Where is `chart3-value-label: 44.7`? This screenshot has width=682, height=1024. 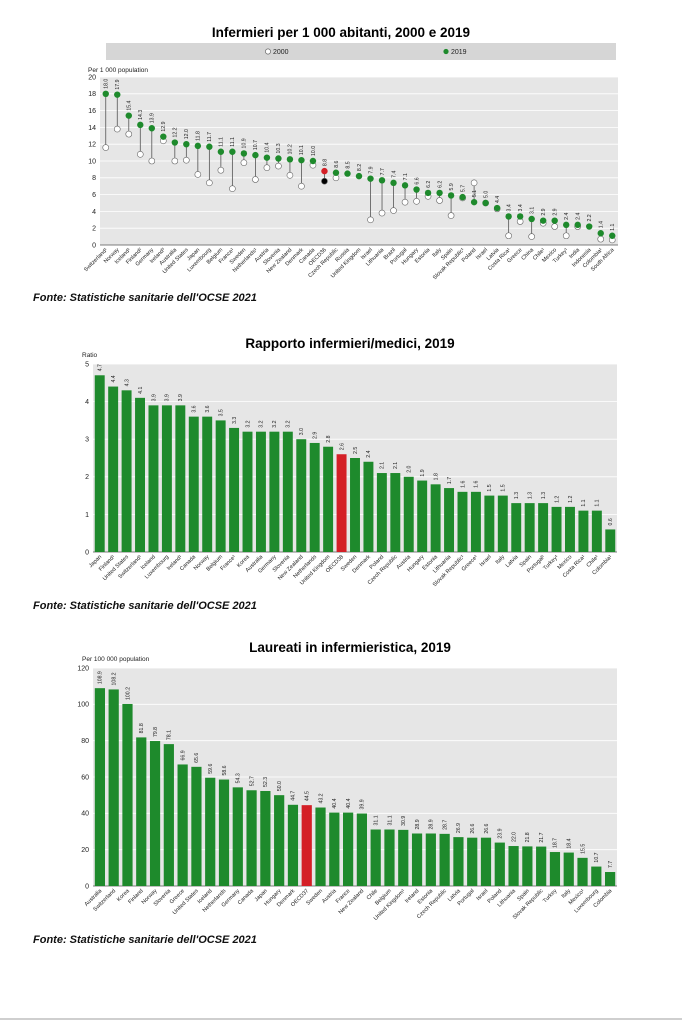 chart3-value-label: 44.7 is located at coordinates (294, 796).